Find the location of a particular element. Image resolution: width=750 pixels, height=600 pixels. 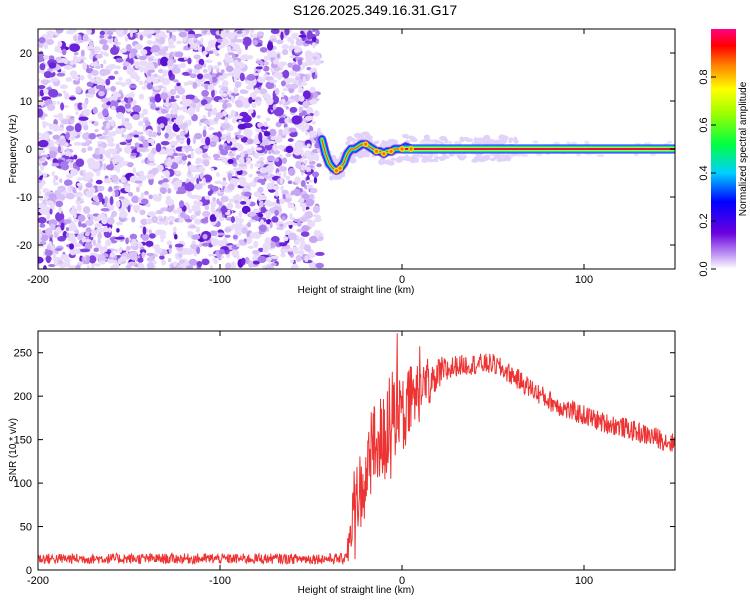

x-tick-label: 100 is located at coordinates (584, 581).